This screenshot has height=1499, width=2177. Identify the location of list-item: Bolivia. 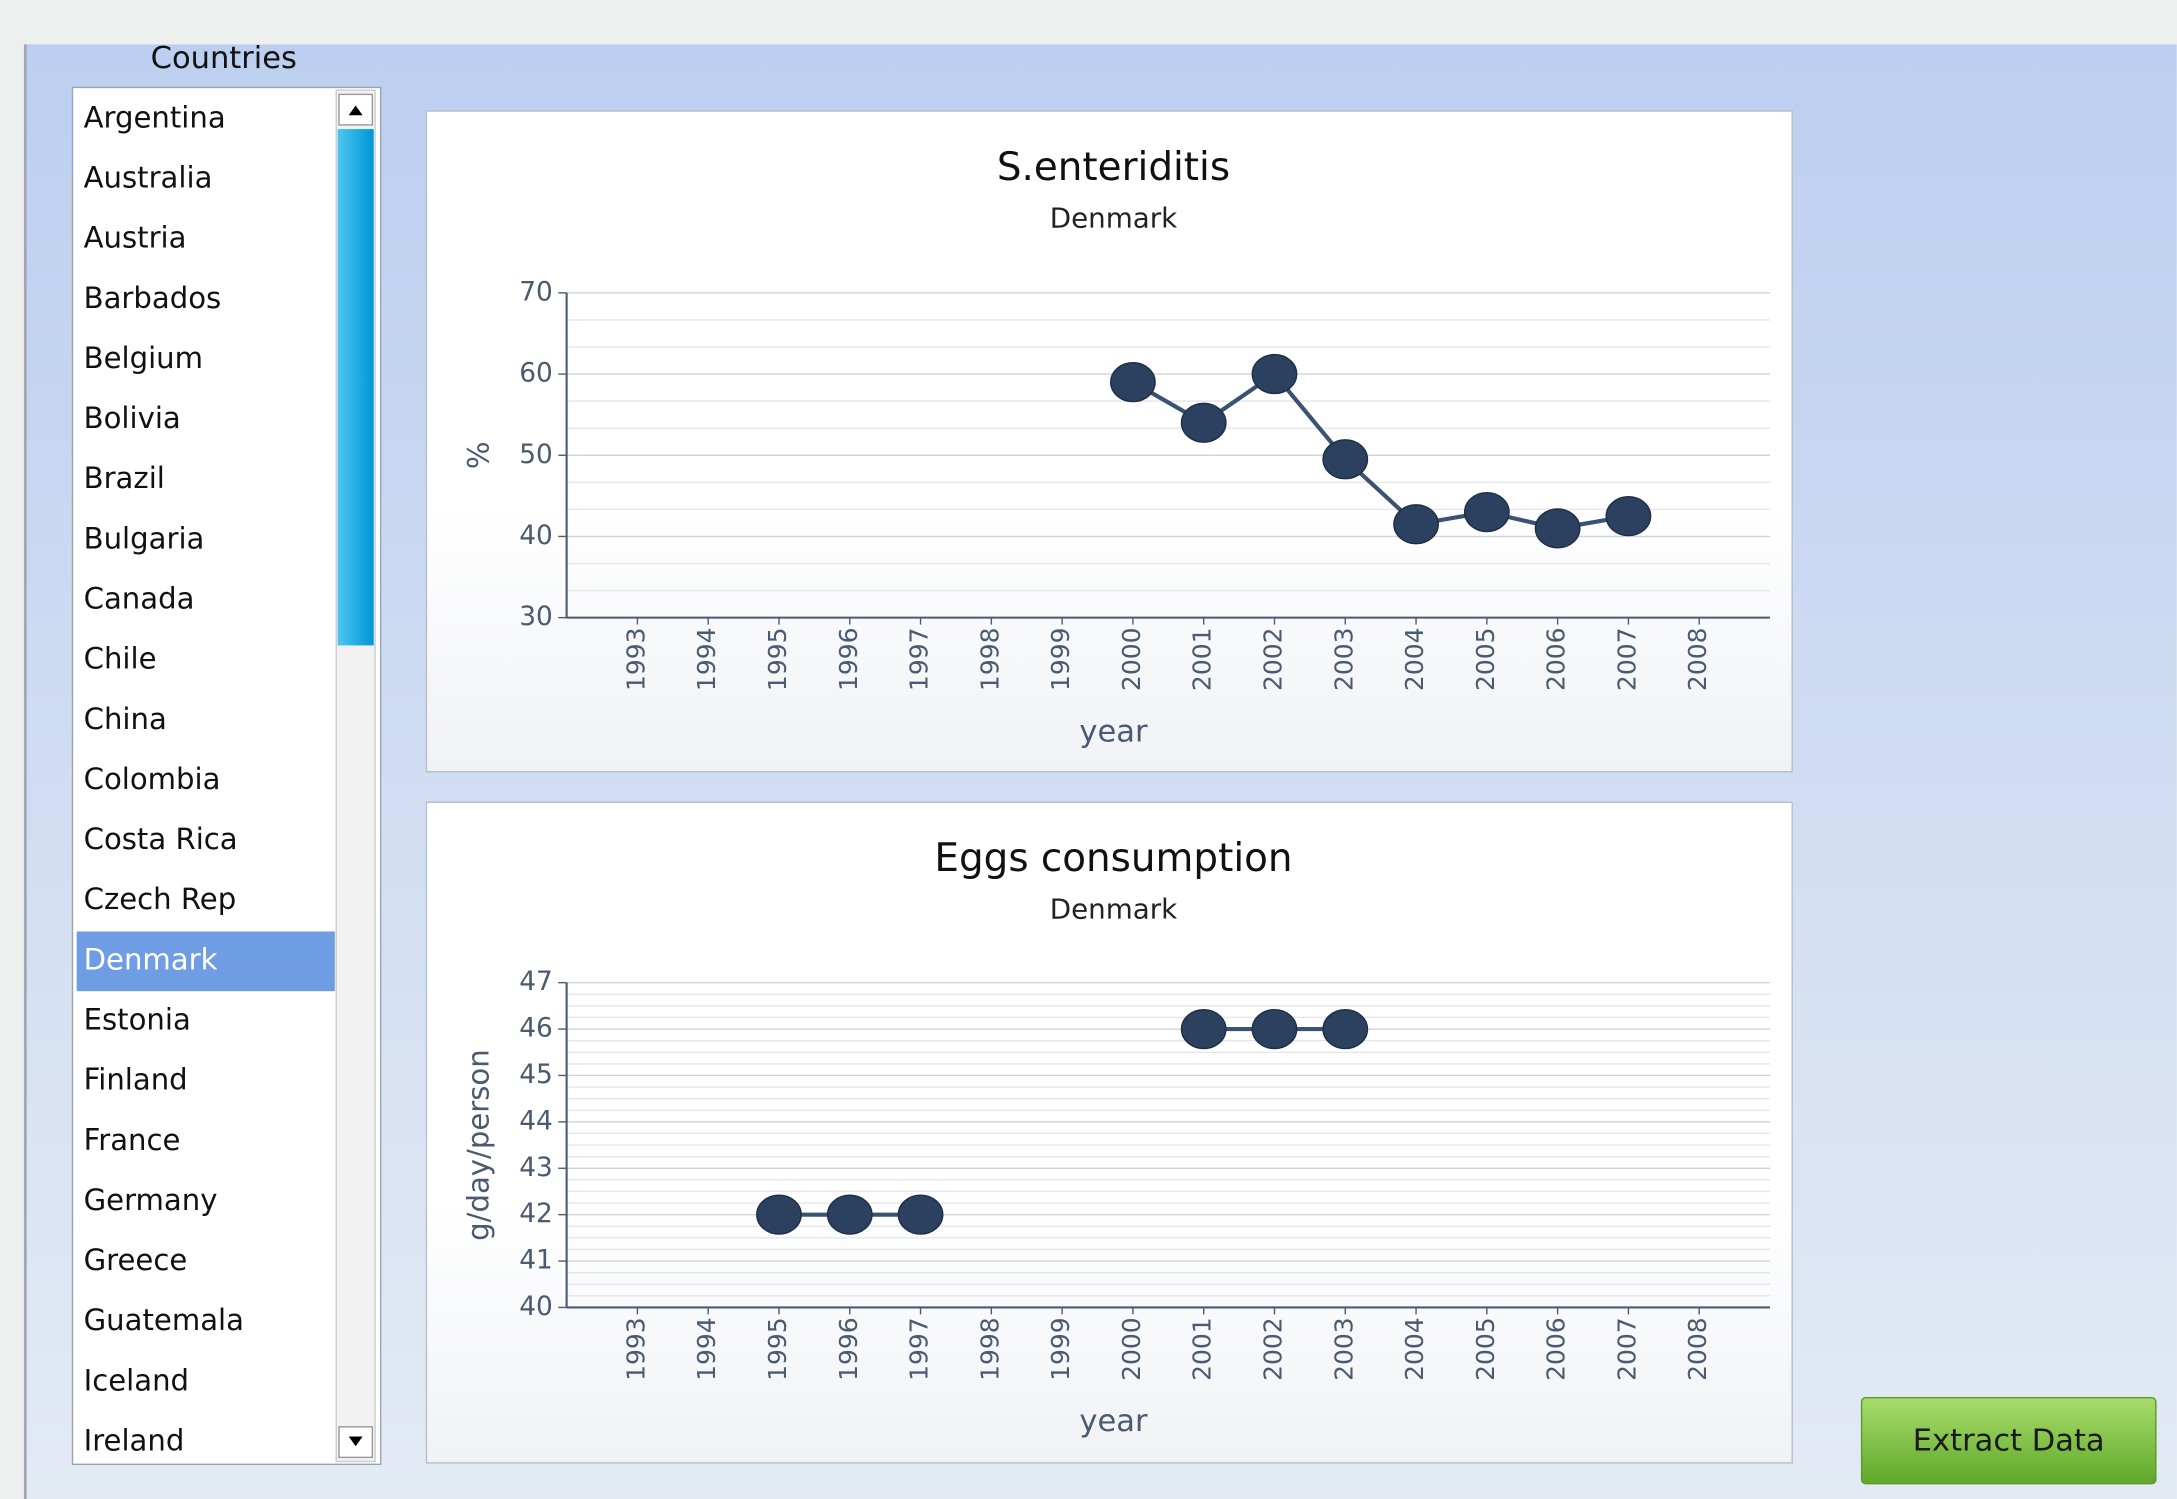
(132, 418).